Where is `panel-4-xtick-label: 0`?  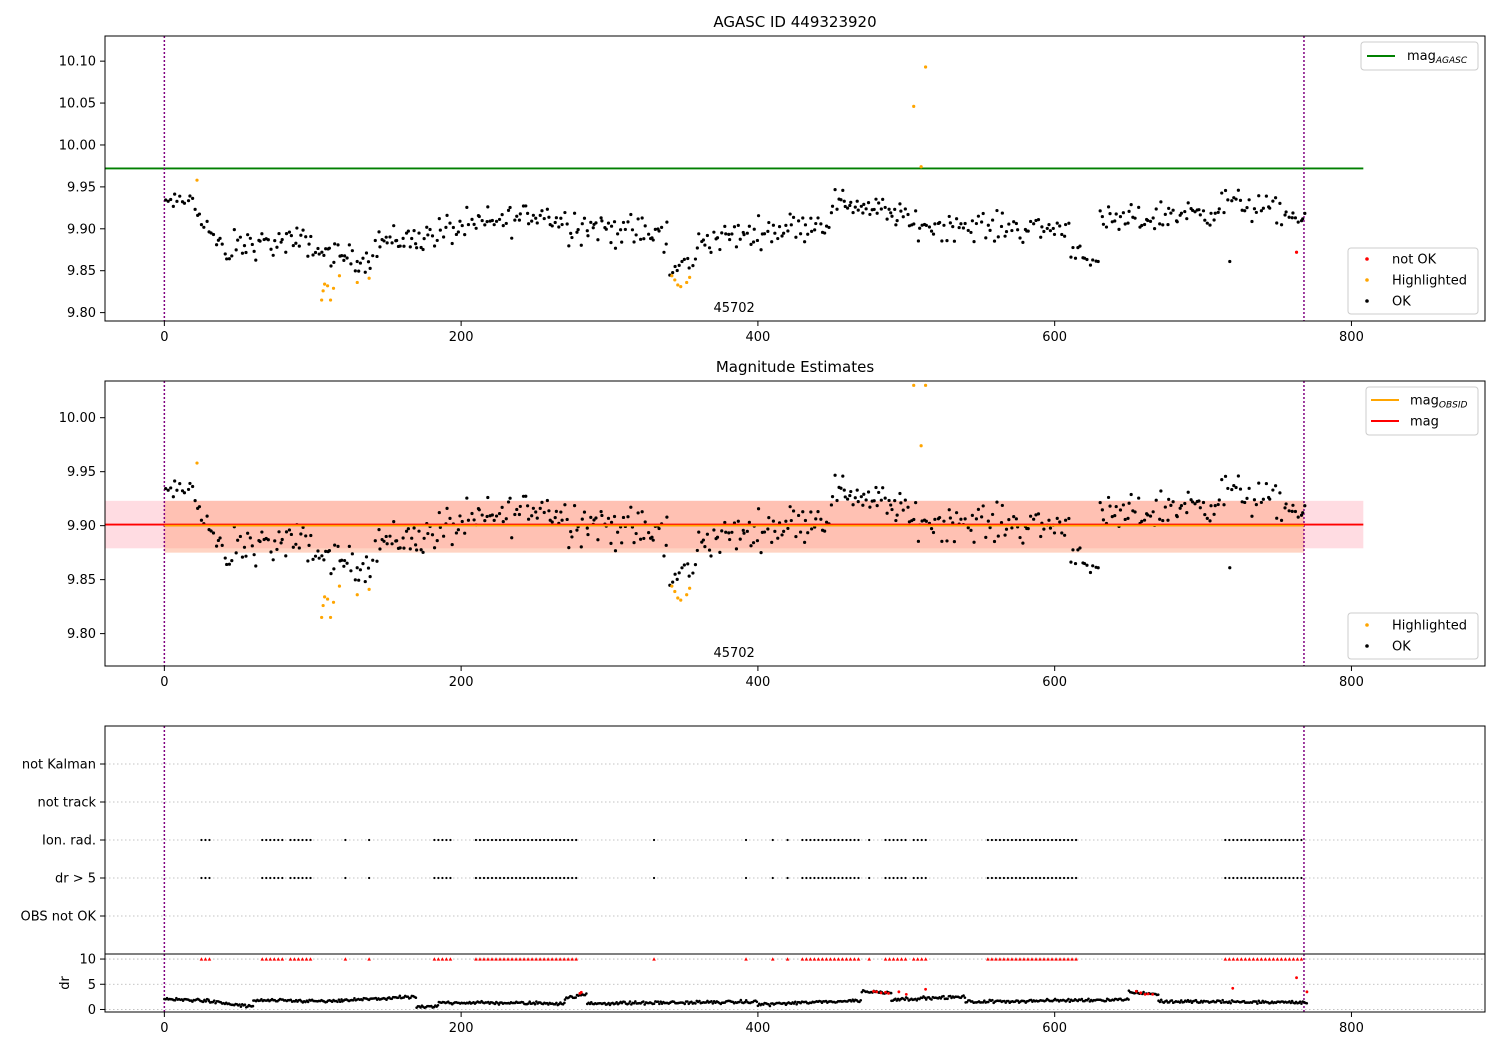 panel-4-xtick-label: 0 is located at coordinates (164, 1028).